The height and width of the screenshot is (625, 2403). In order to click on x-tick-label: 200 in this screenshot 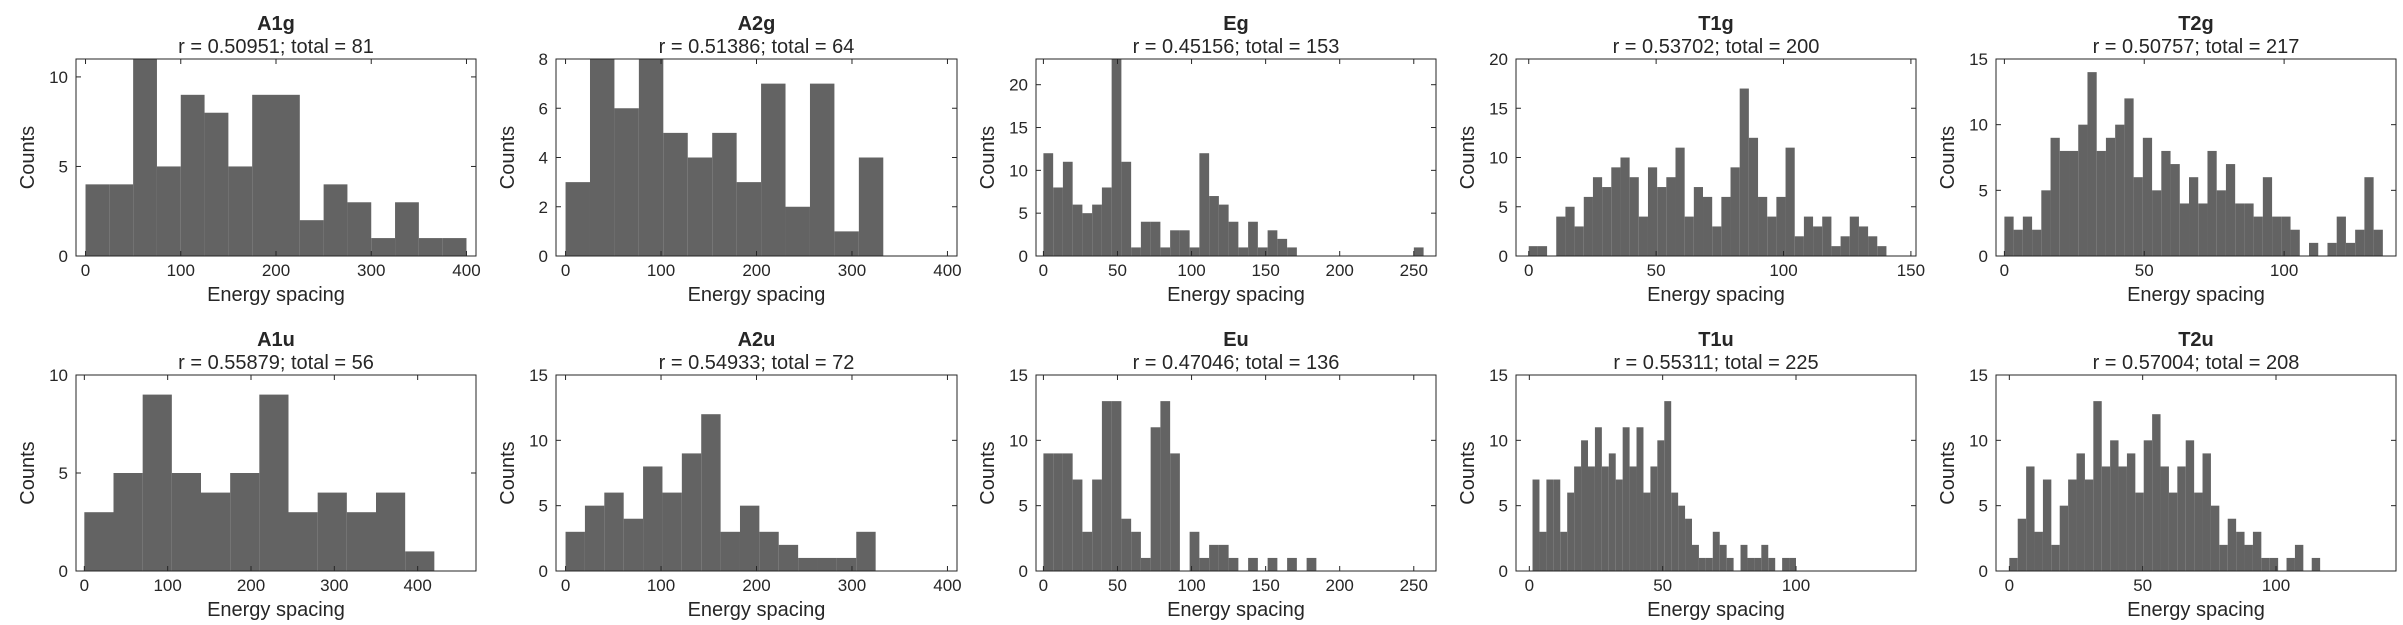, I will do `click(756, 585)`.